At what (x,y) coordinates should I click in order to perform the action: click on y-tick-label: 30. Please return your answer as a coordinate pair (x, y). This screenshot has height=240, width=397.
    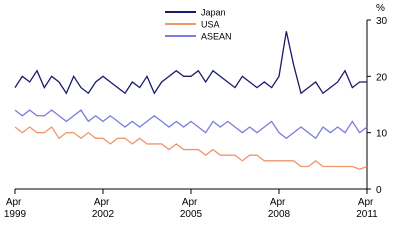
    Looking at the image, I should click on (382, 21).